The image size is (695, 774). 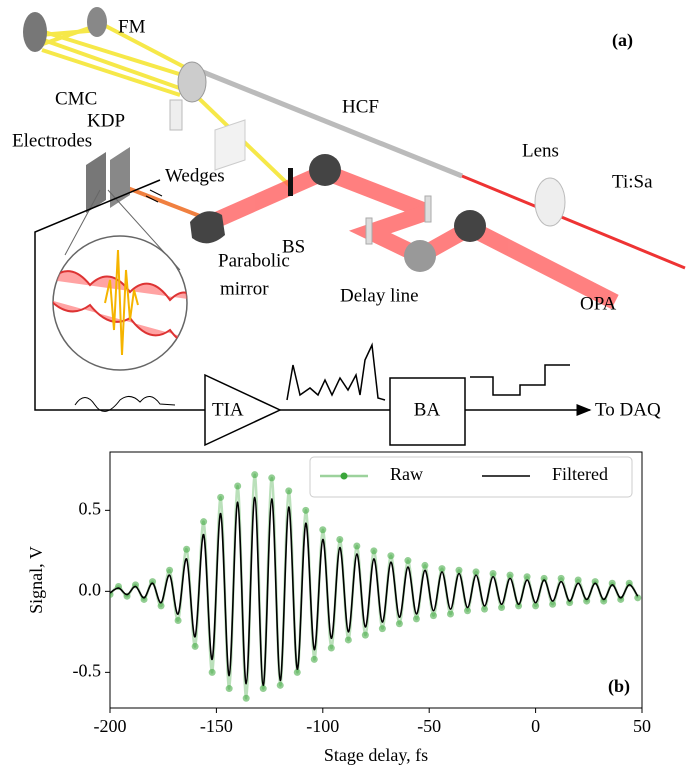 What do you see at coordinates (120, 177) in the screenshot?
I see `electrode` at bounding box center [120, 177].